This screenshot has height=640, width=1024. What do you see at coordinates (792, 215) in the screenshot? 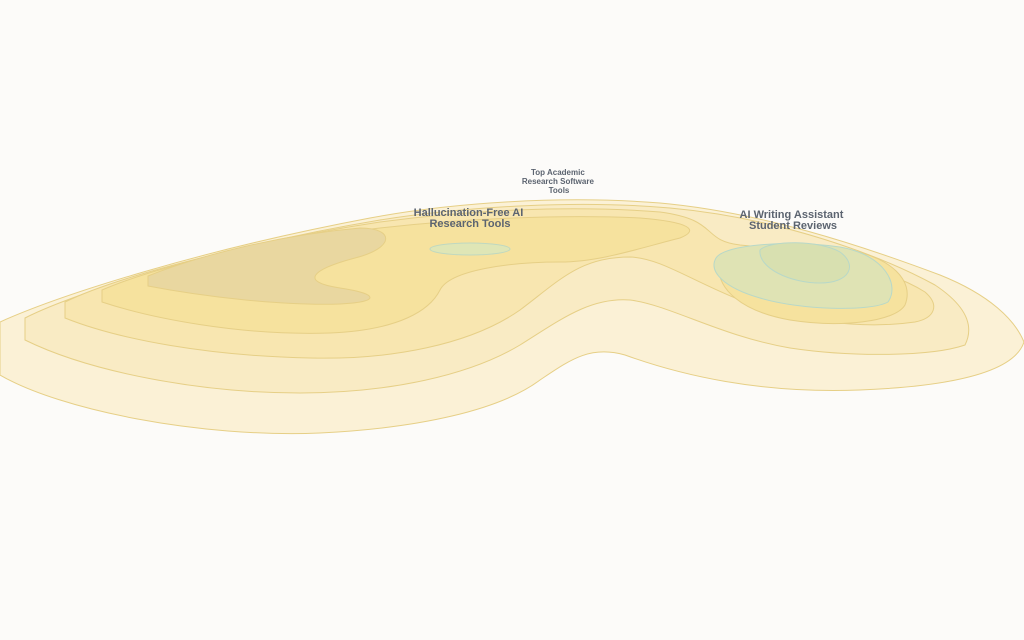
I see `label-line: AI Writing Assistant` at bounding box center [792, 215].